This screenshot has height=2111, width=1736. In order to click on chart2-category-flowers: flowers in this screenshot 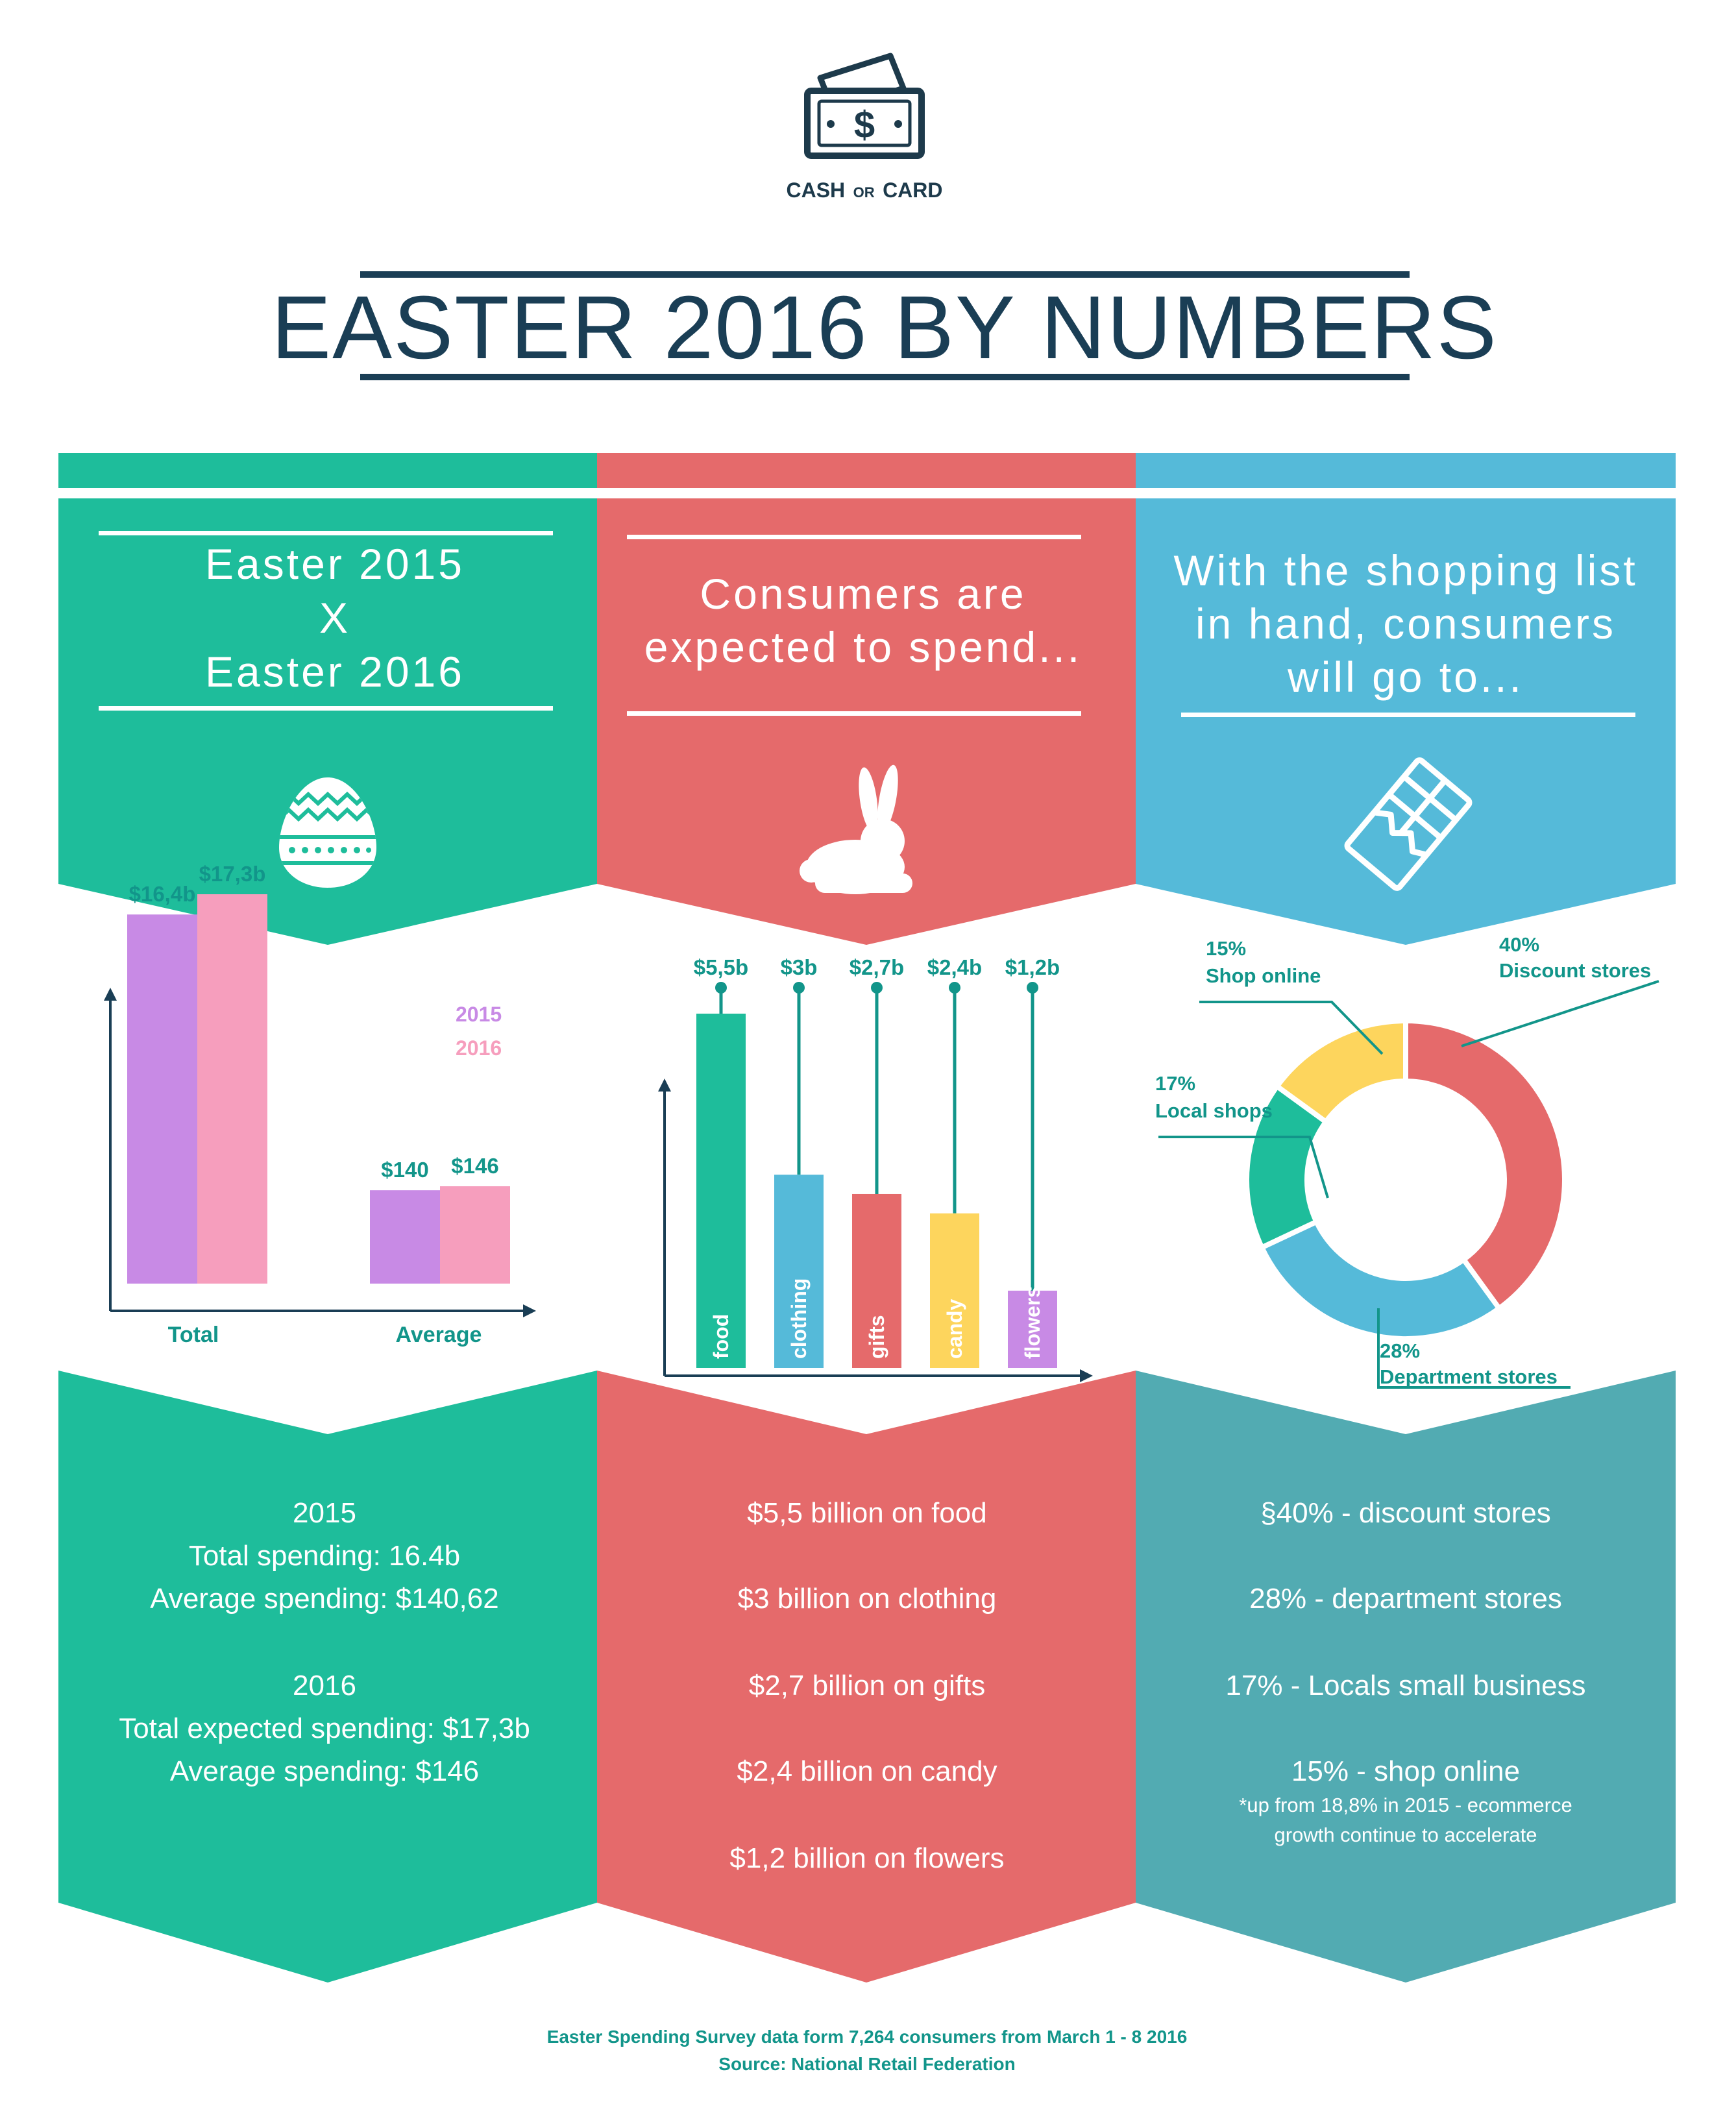, I will do `click(1032, 1323)`.